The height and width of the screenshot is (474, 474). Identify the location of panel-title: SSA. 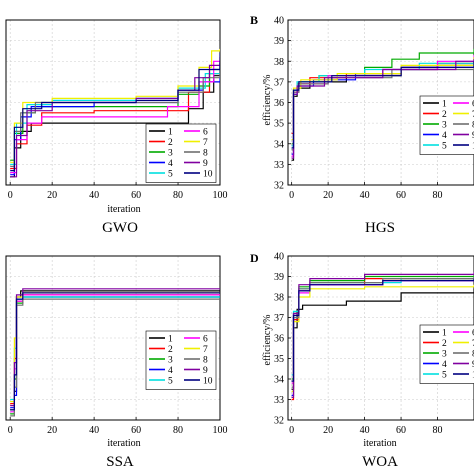
(120, 462).